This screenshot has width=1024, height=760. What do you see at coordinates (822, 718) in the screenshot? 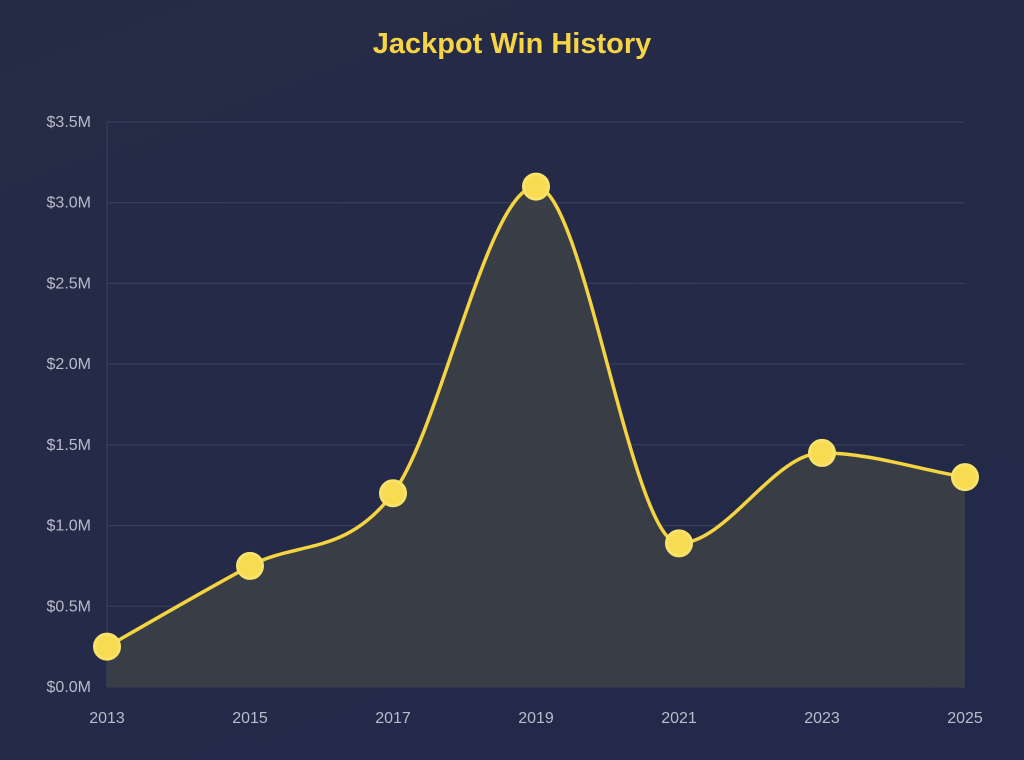
I see `x-tick-label: 2023` at bounding box center [822, 718].